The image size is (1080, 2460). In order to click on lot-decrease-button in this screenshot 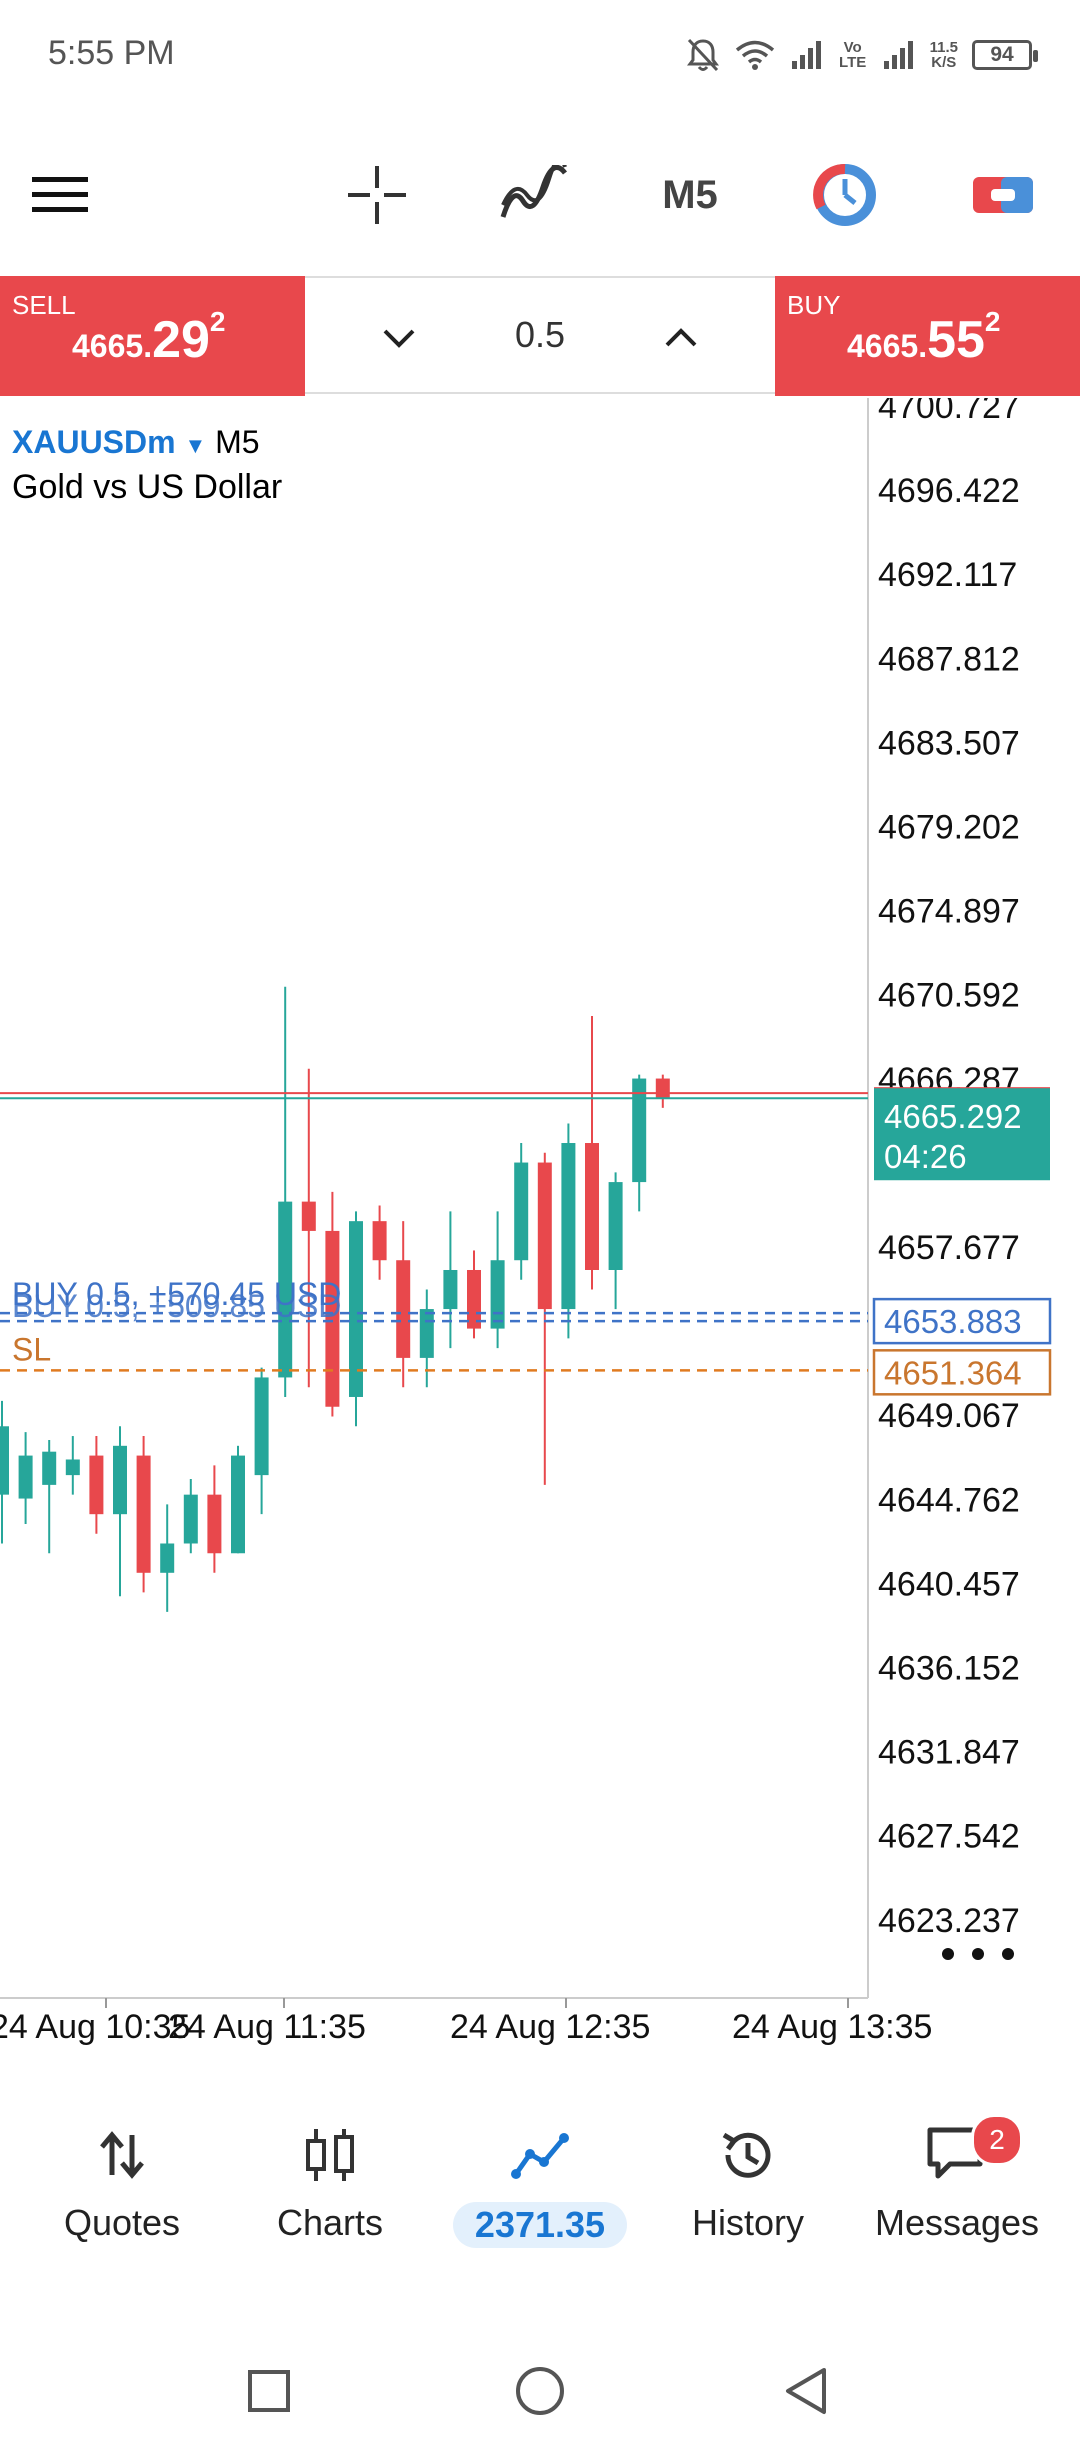, I will do `click(399, 338)`.